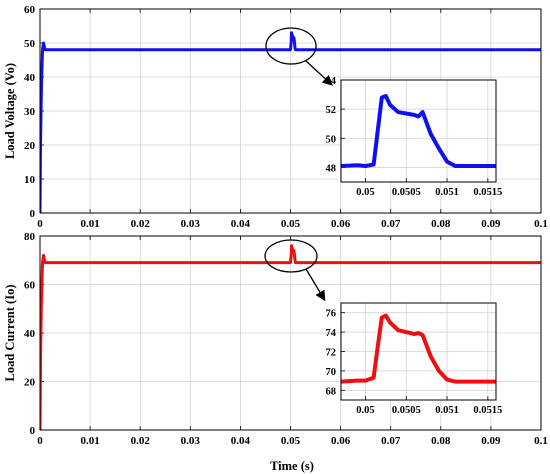 This screenshot has width=550, height=474. Describe the element at coordinates (541, 441) in the screenshot. I see `current-x-tick-label: 0.1` at that location.